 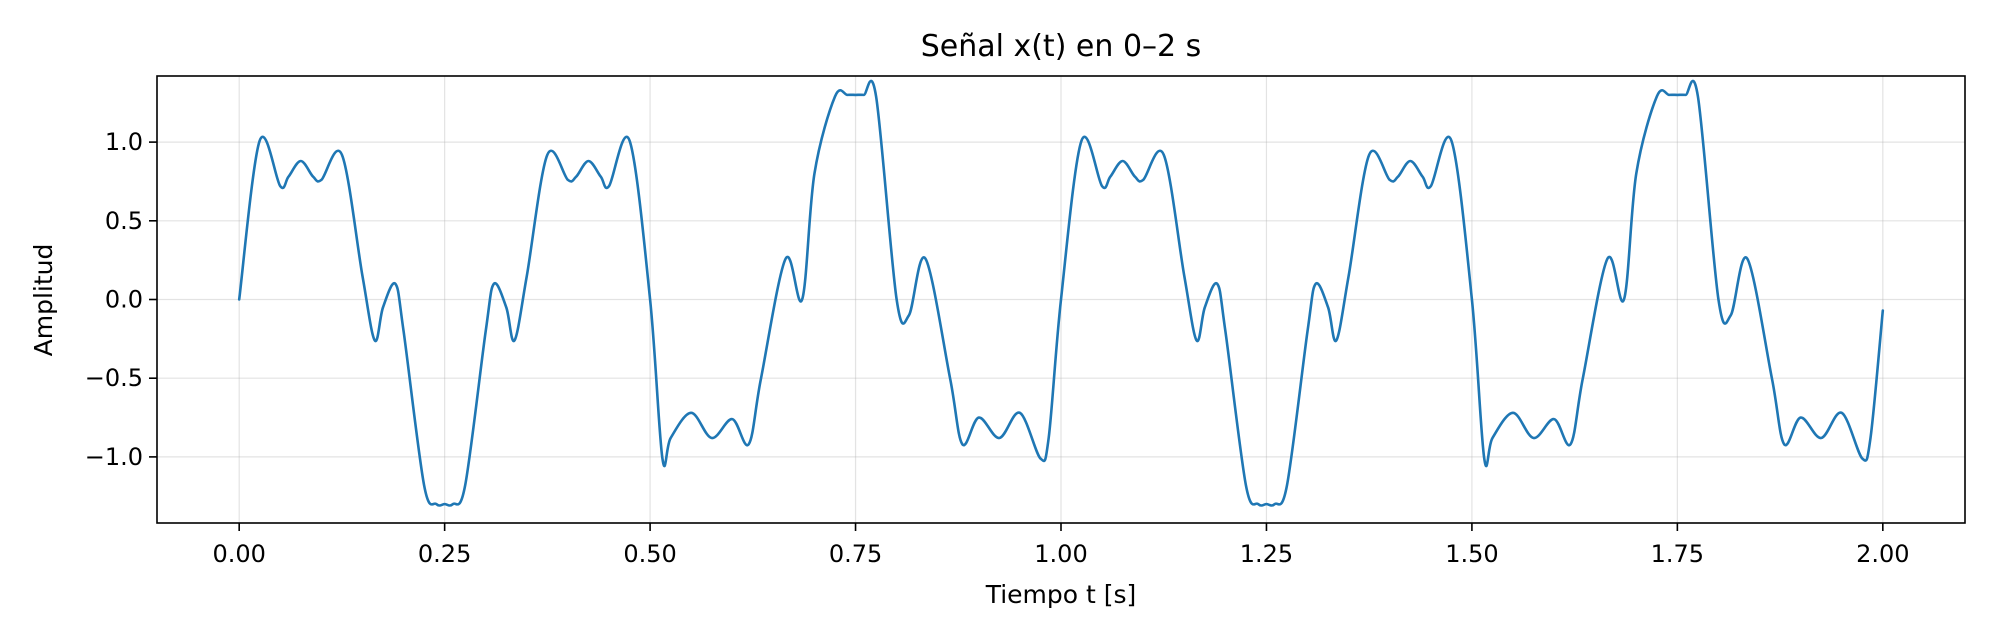 I want to click on x-tick-label: 2.00, so click(x=1882, y=554).